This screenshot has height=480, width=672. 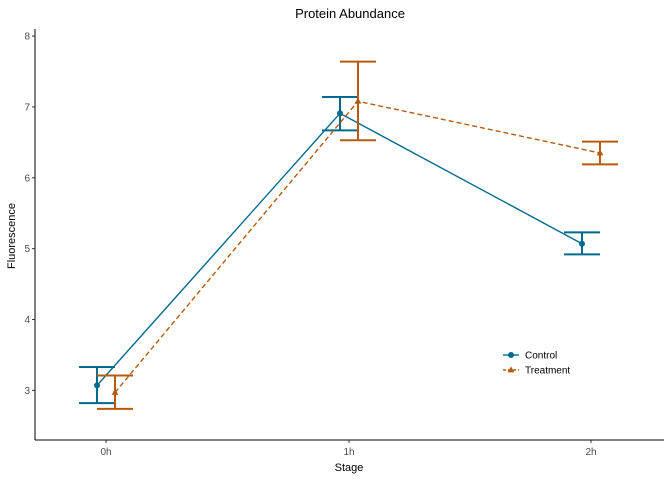 I want to click on y-tick-label: 7, so click(x=27, y=107).